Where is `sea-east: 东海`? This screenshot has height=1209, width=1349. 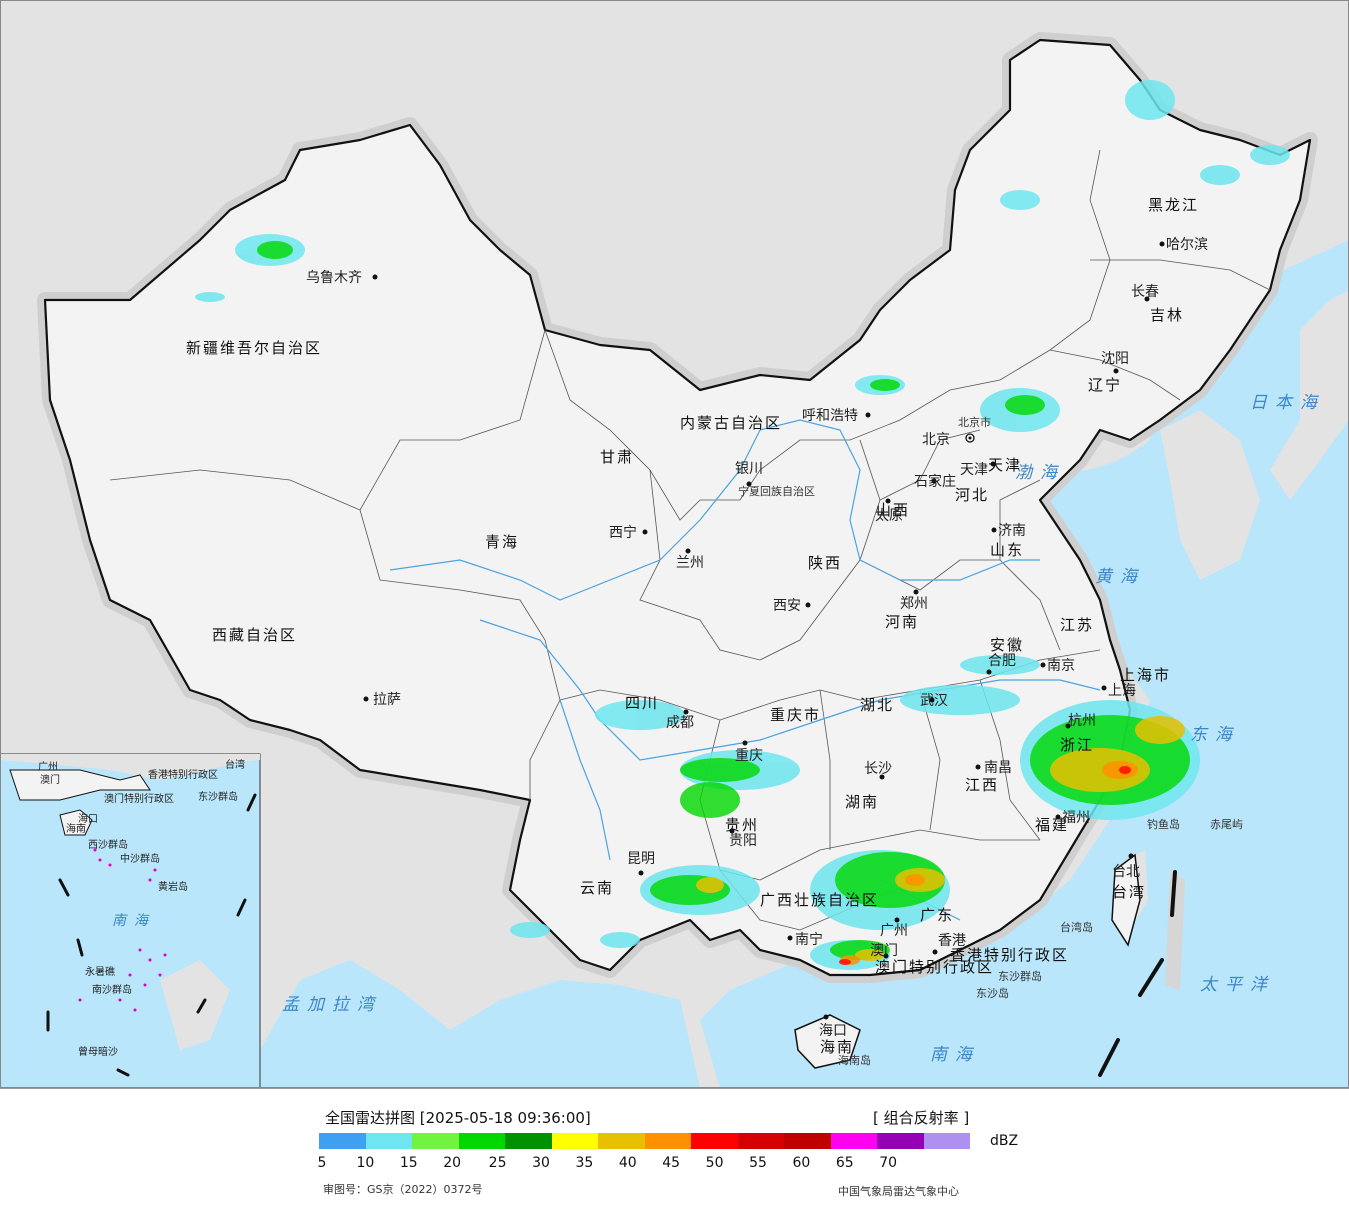 sea-east: 东海 is located at coordinates (1215, 735).